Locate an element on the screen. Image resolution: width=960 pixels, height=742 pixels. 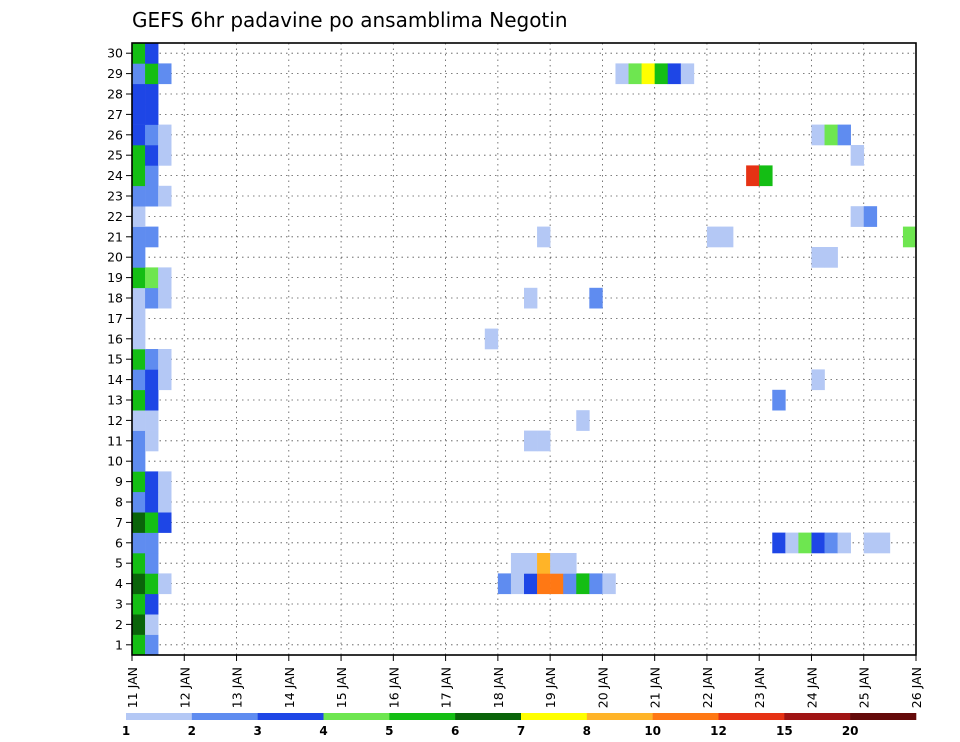
y-tick-label: 26 is located at coordinates (115, 134).